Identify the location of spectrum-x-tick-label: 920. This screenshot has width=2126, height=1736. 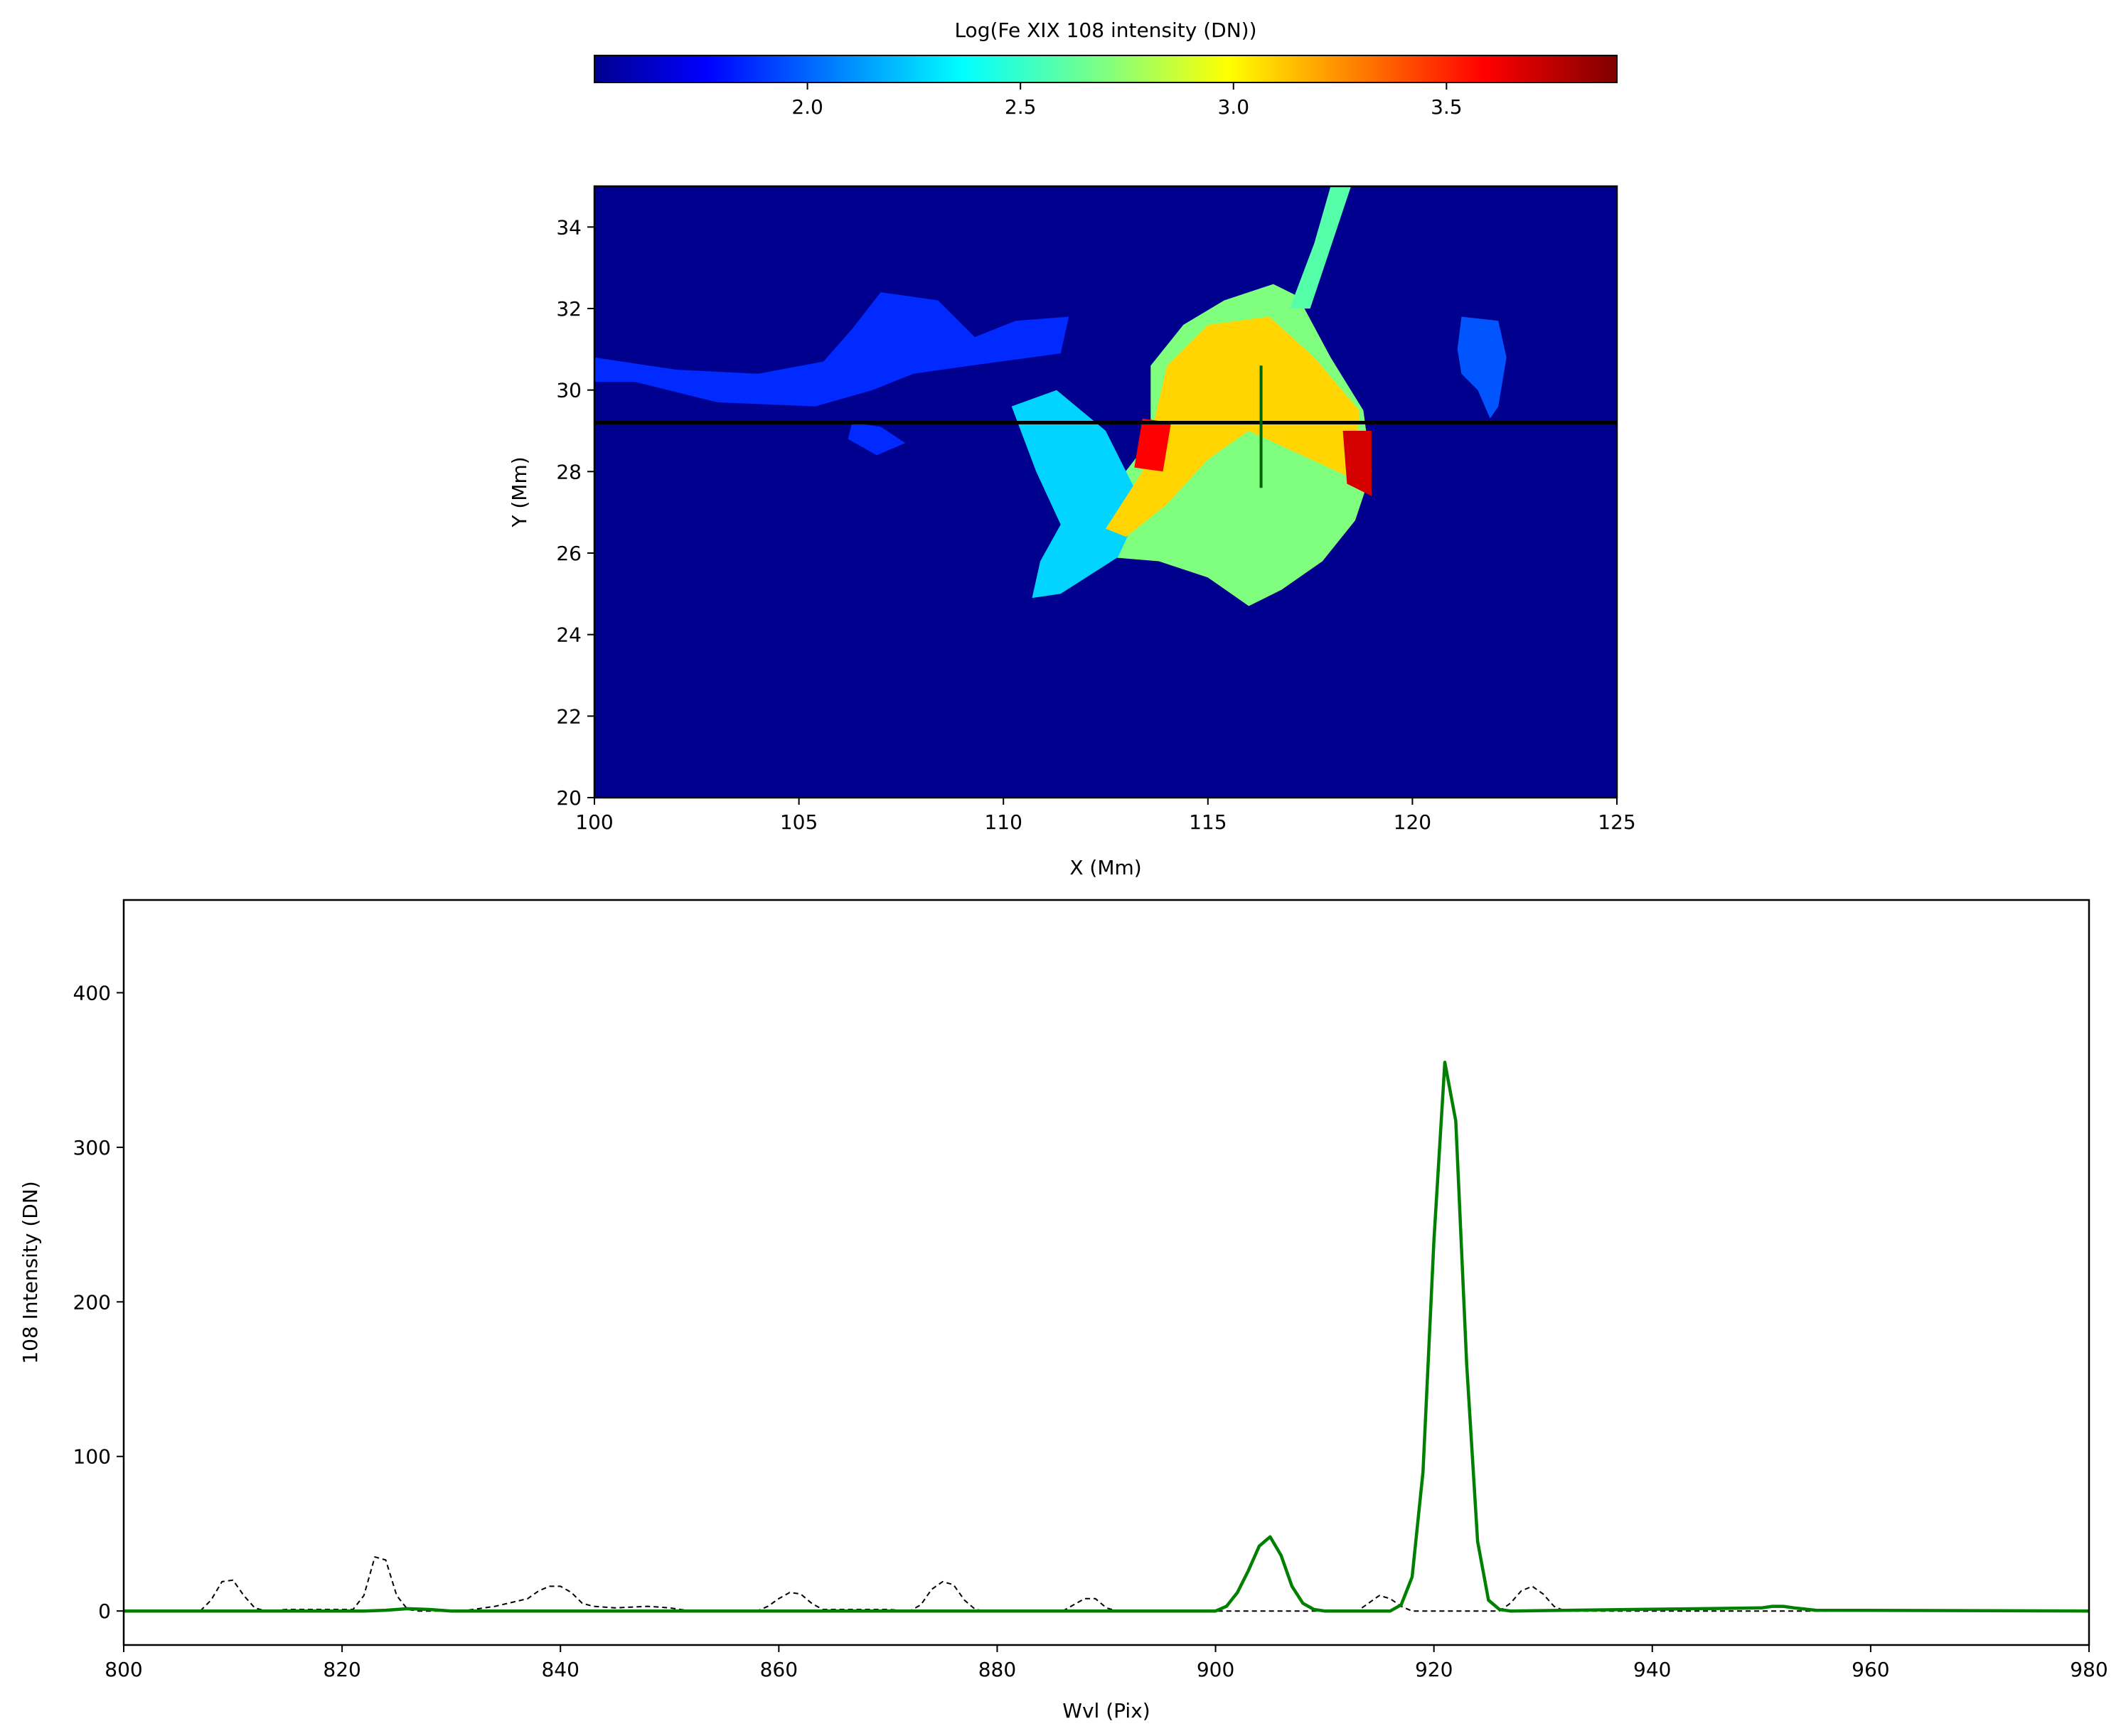
(1434, 1669).